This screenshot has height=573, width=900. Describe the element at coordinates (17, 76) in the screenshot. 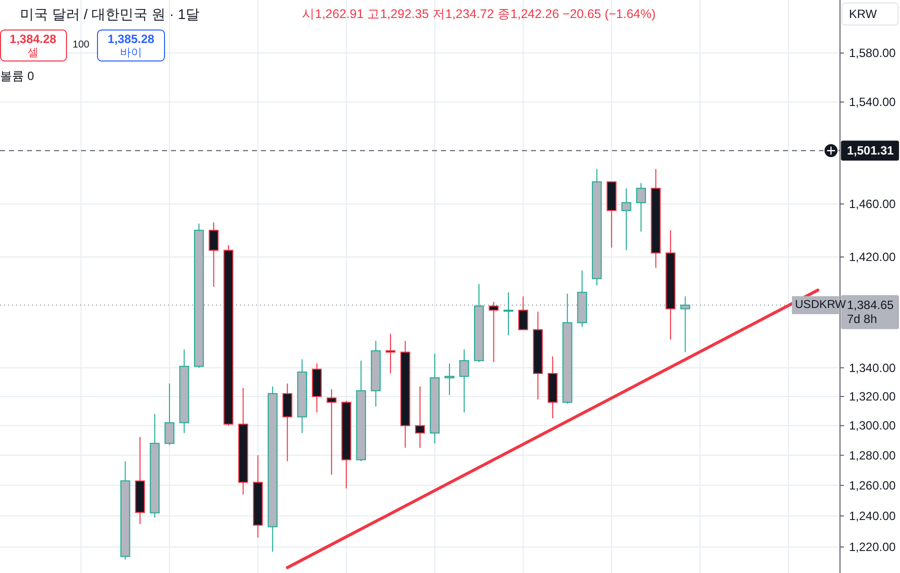

I see `annotation: 볼륨 0` at that location.